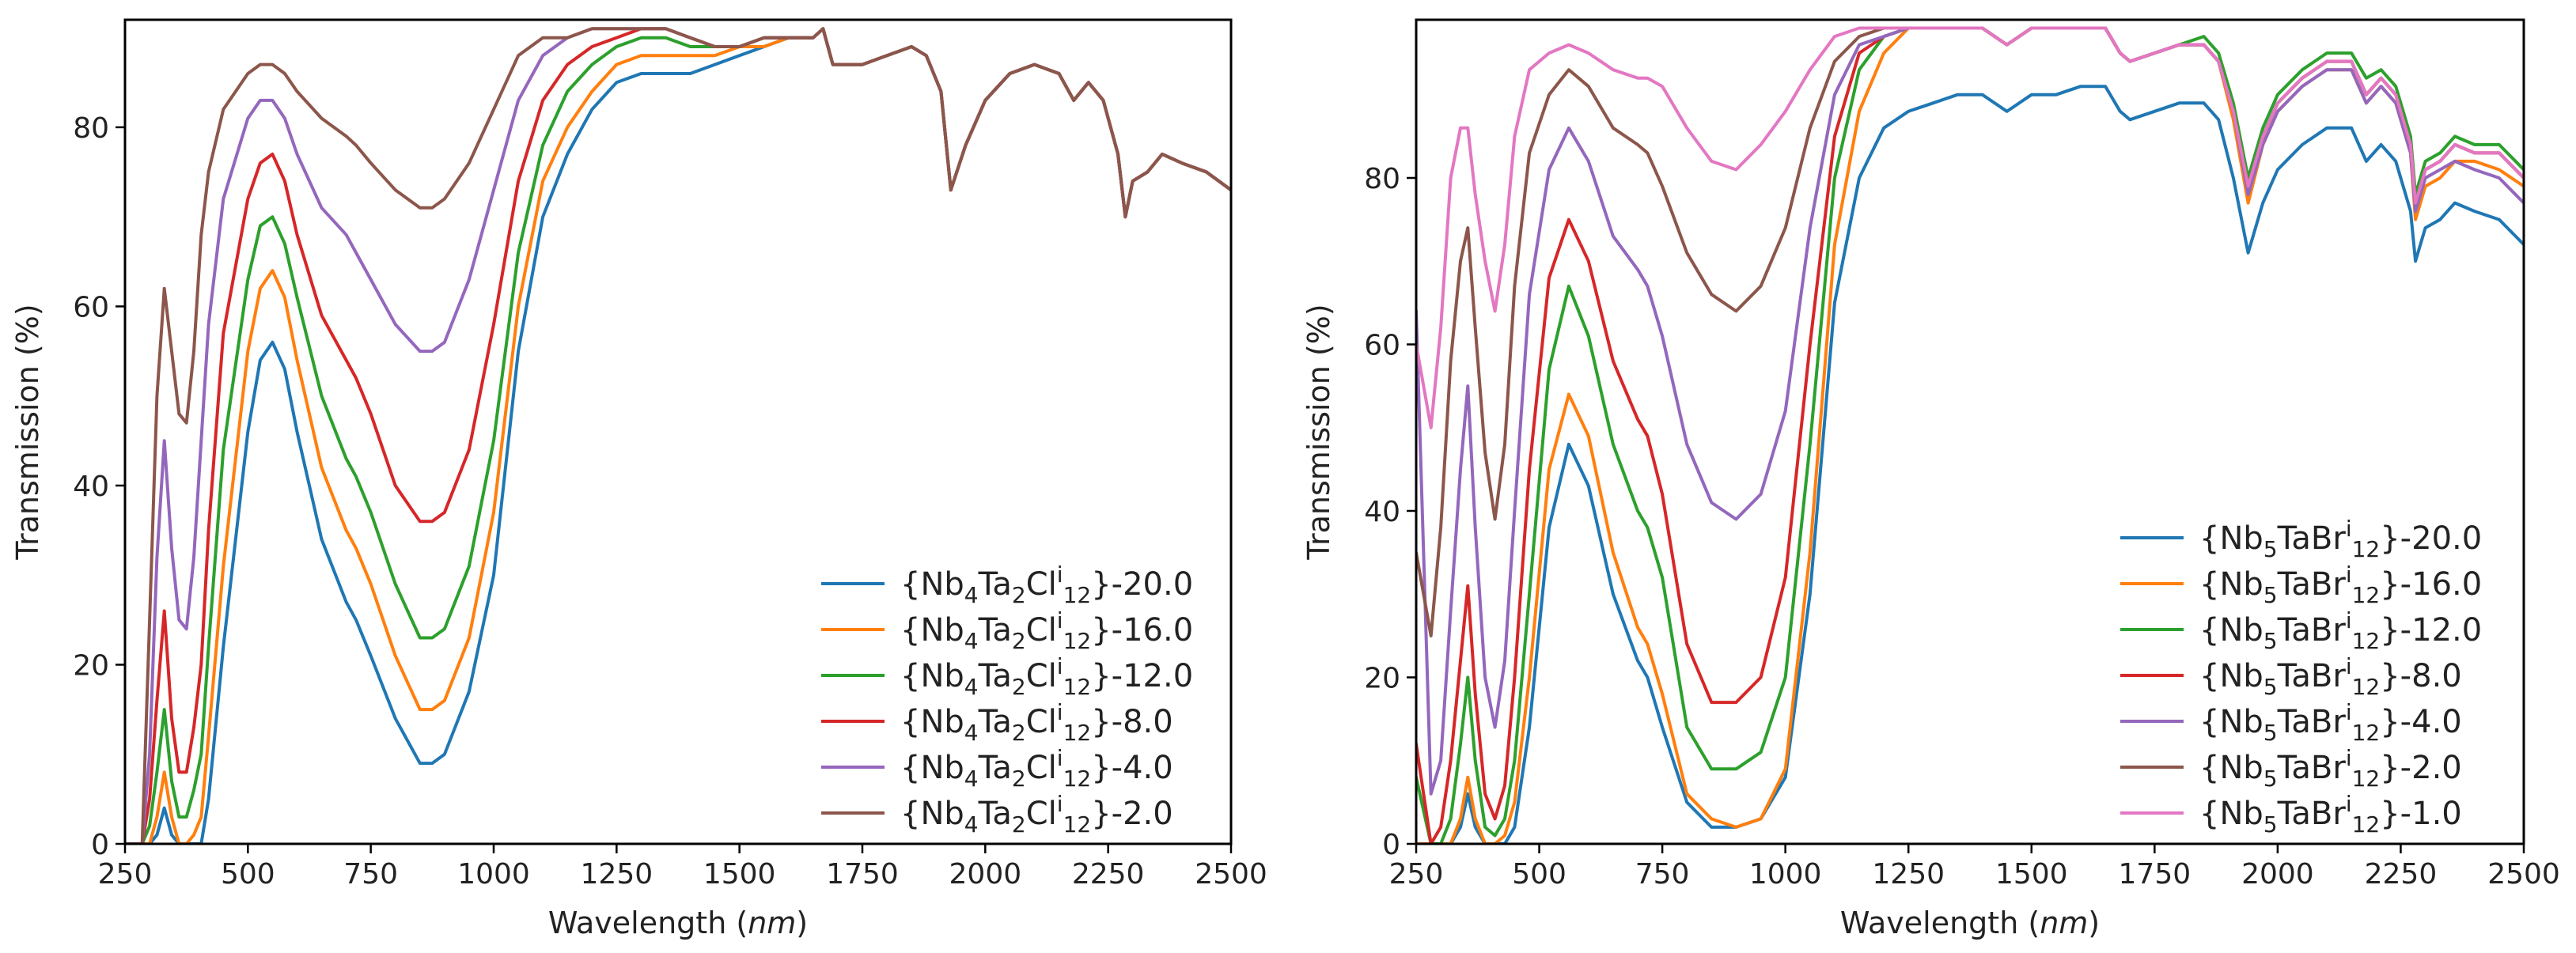  I want to click on legend-label: {Nb5TaBri12}-2.0, so click(2330, 768).